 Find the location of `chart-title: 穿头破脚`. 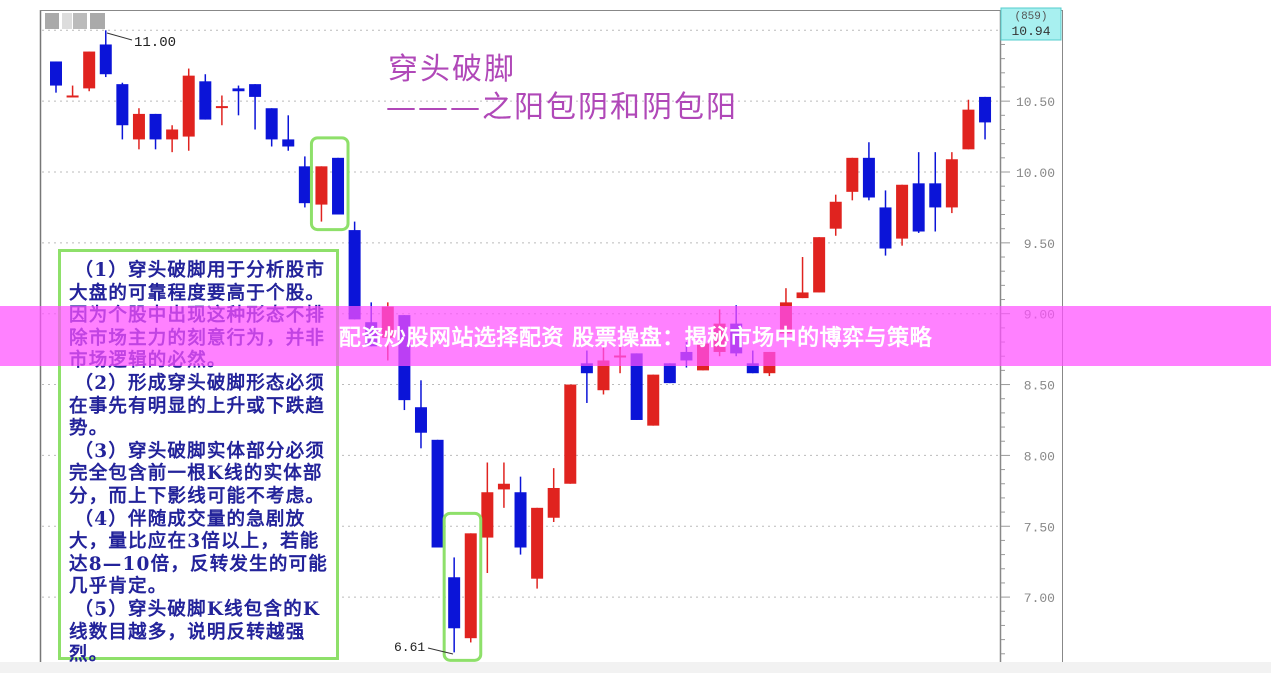

chart-title: 穿头破脚 is located at coordinates (452, 69).